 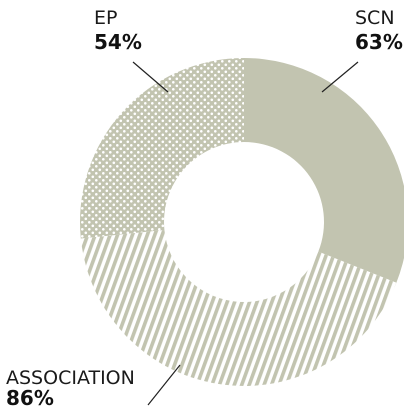 What do you see at coordinates (375, 18) in the screenshot?
I see `slice-label-scn: SCN` at bounding box center [375, 18].